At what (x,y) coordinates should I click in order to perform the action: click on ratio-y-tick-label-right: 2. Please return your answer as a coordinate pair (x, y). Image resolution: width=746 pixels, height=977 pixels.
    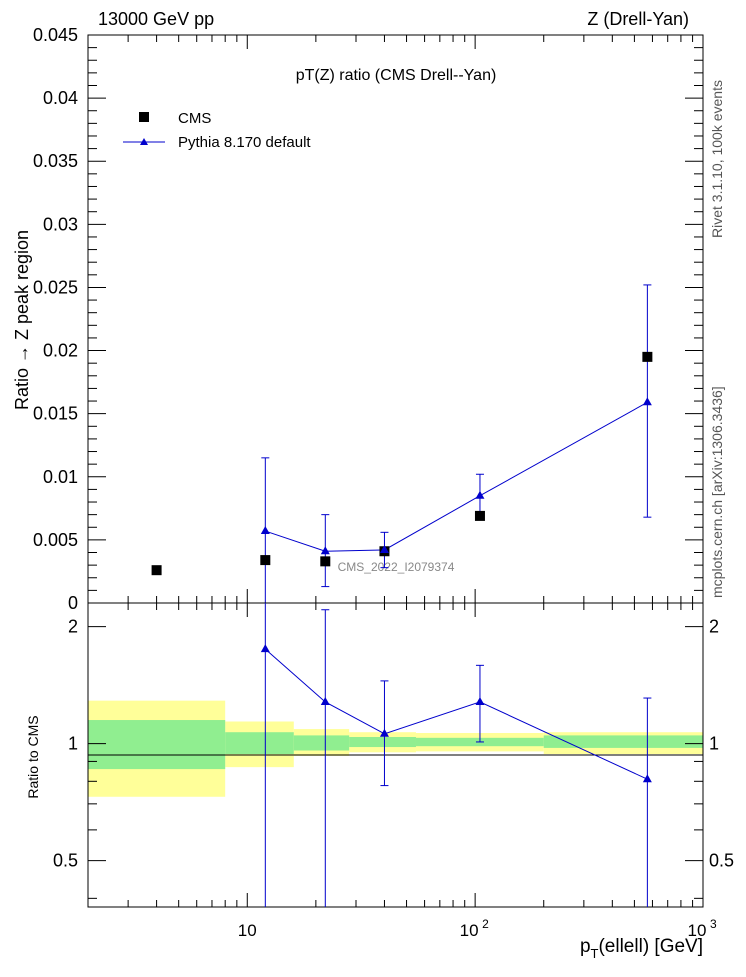
    Looking at the image, I should click on (714, 627).